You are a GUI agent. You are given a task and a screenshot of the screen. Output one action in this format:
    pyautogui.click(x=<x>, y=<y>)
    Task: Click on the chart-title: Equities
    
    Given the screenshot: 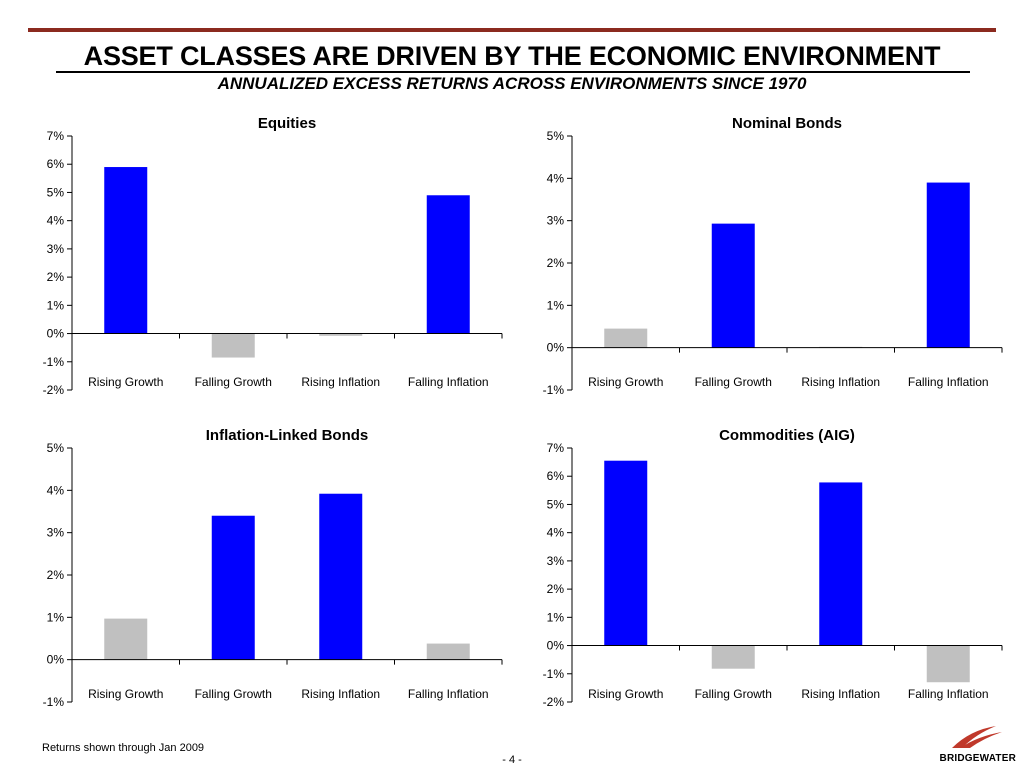 What is the action you would take?
    pyautogui.click(x=287, y=123)
    